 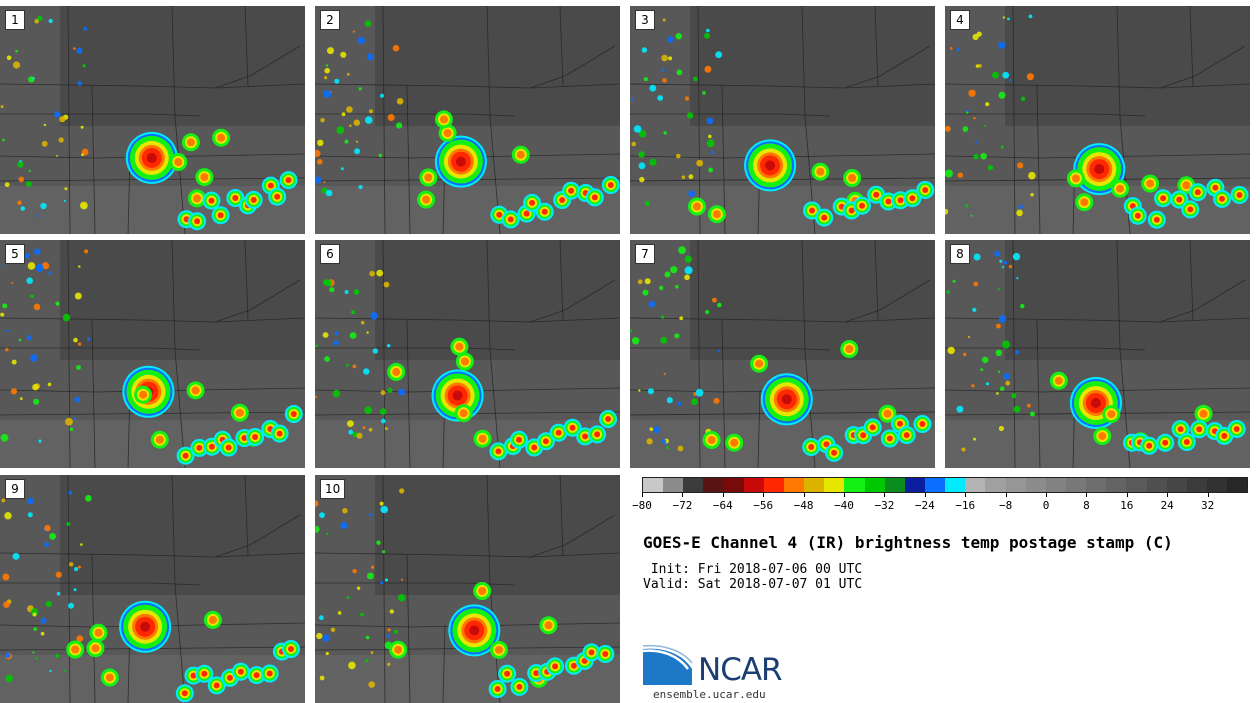 What do you see at coordinates (1167, 505) in the screenshot?
I see `colorbar-tick-label: 24` at bounding box center [1167, 505].